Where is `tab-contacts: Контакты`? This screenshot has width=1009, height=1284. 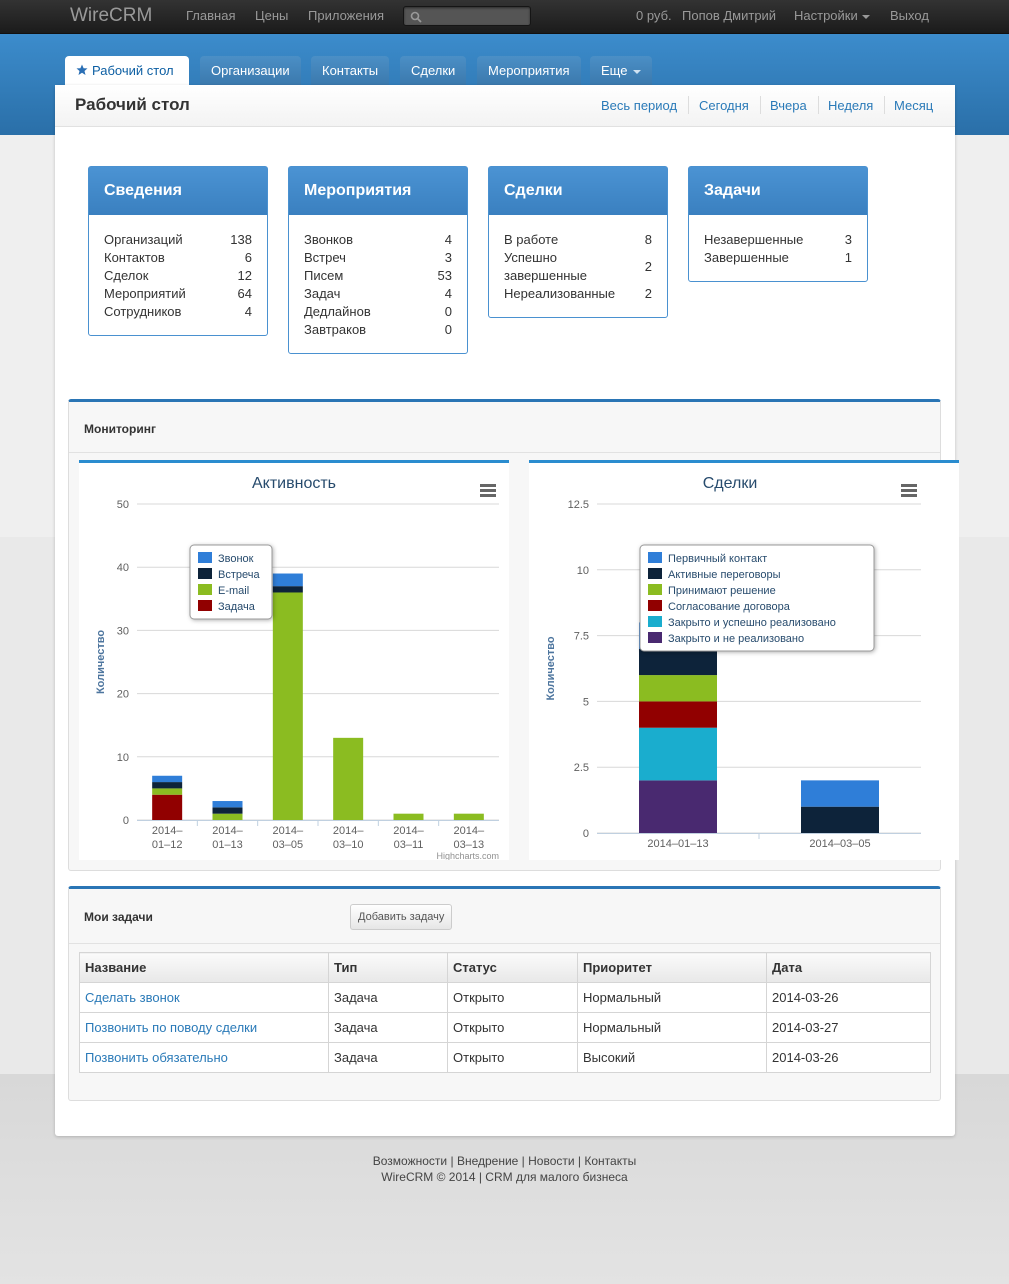
tab-contacts: Контакты is located at coordinates (350, 70).